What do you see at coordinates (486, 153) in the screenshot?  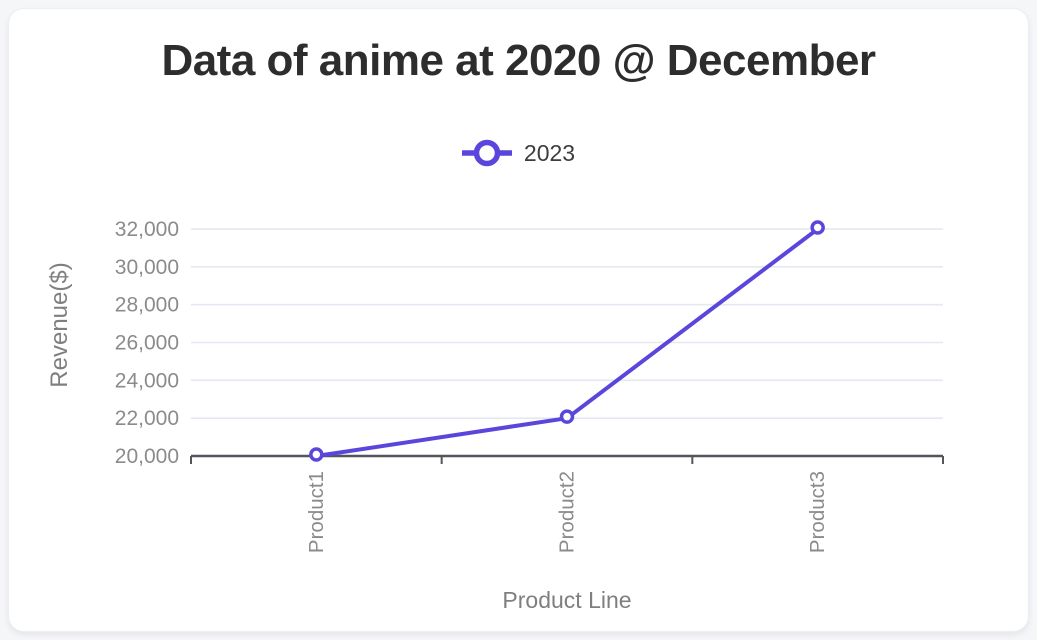 I see `legend-line-marker-icon` at bounding box center [486, 153].